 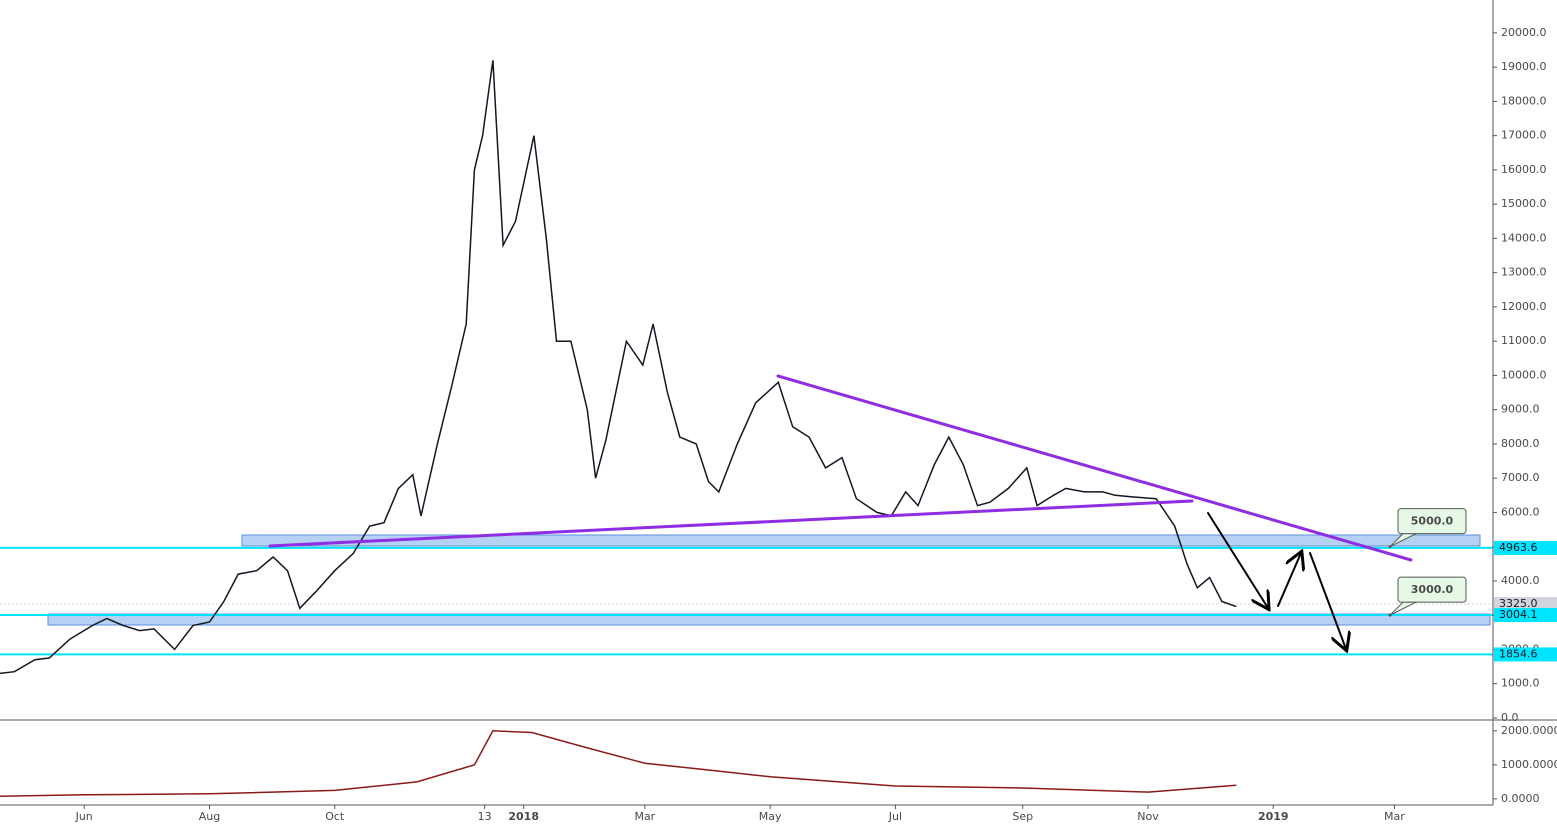 I want to click on callout-label: 3000.0, so click(x=1432, y=589).